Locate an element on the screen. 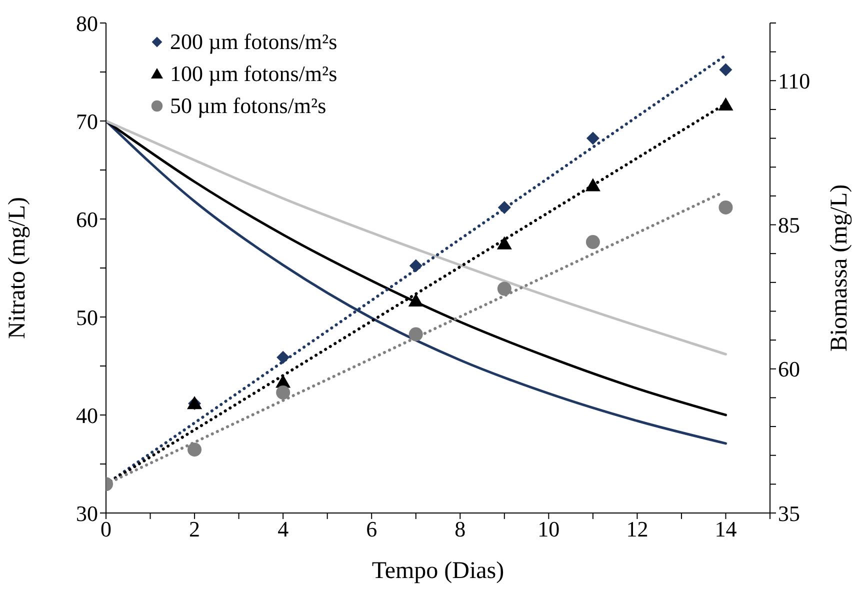 The image size is (862, 594). legend-label: 200 µm fotons/m²s is located at coordinates (254, 42).